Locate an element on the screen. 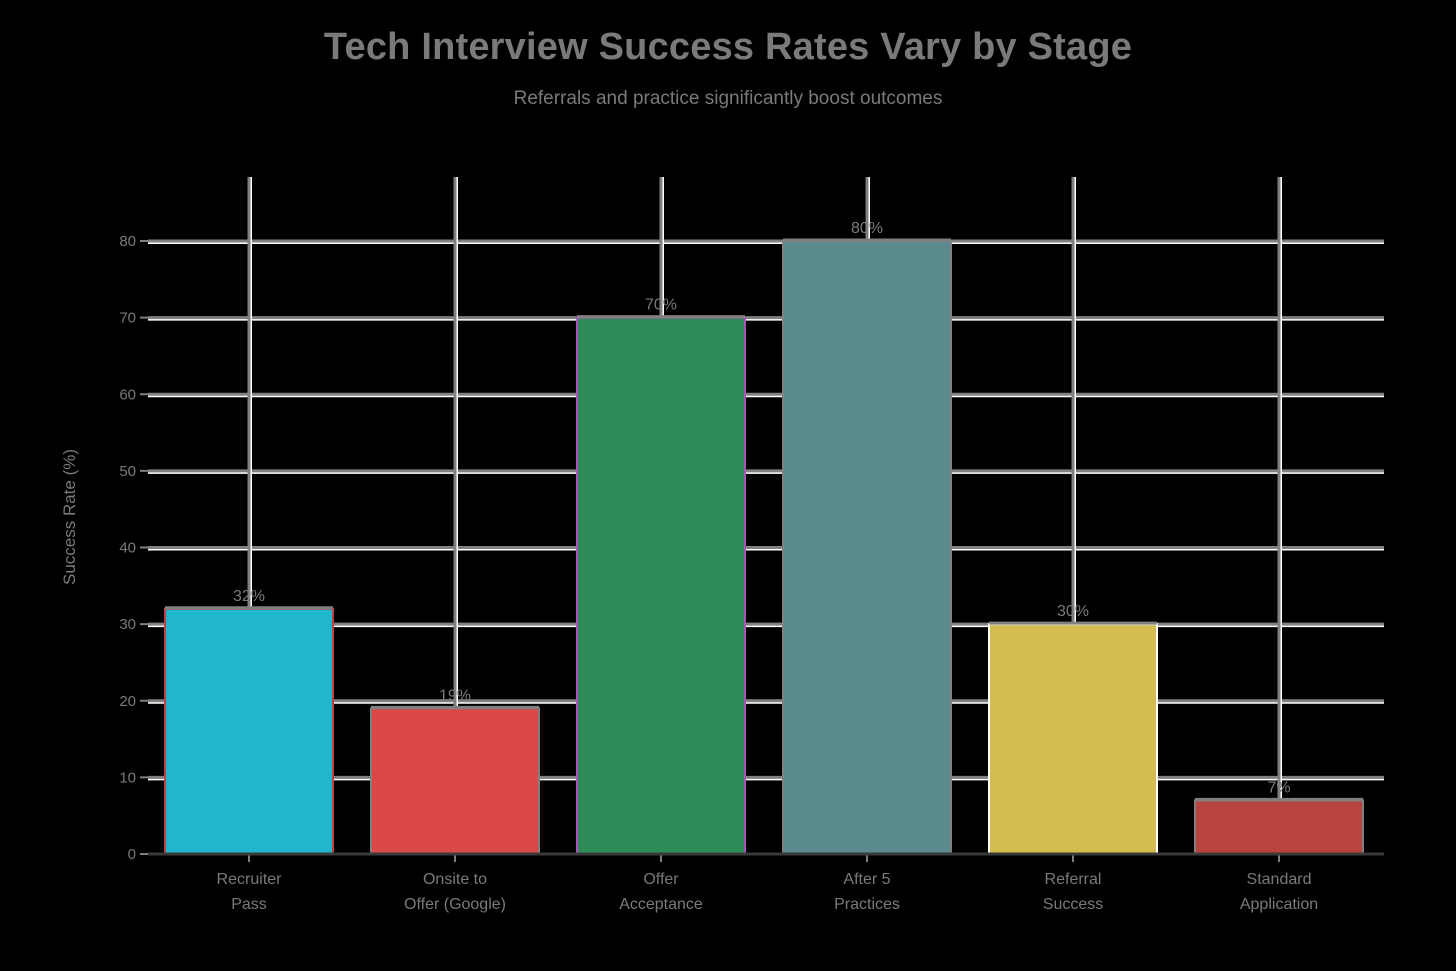 This screenshot has width=1456, height=971. y-tick-label: 60 is located at coordinates (127, 394).